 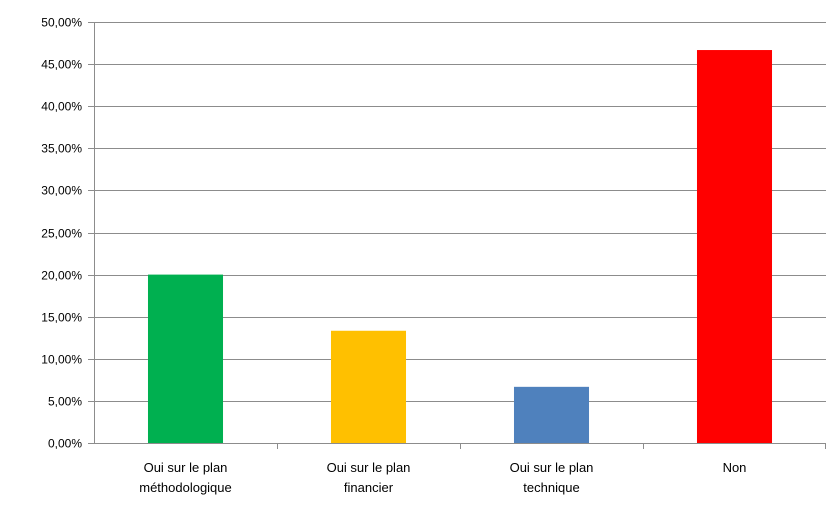 I want to click on x-tick-label: financier, so click(x=369, y=487).